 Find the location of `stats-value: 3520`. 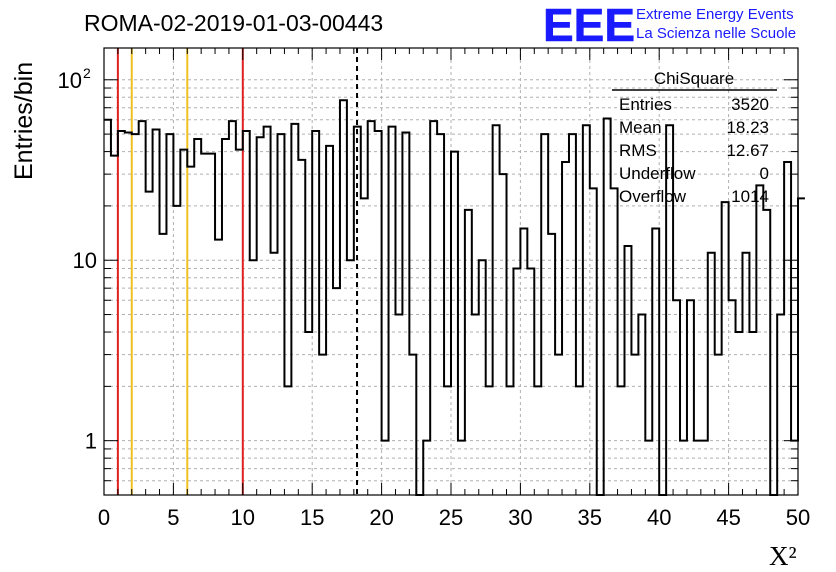

stats-value: 3520 is located at coordinates (750, 104).